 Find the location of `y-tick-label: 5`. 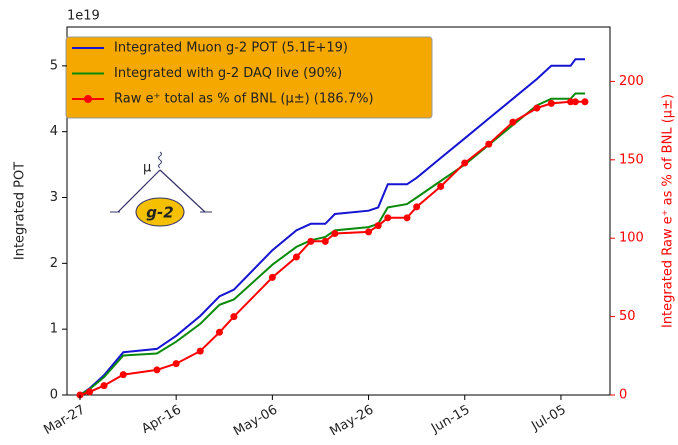

y-tick-label: 5 is located at coordinates (54, 65).